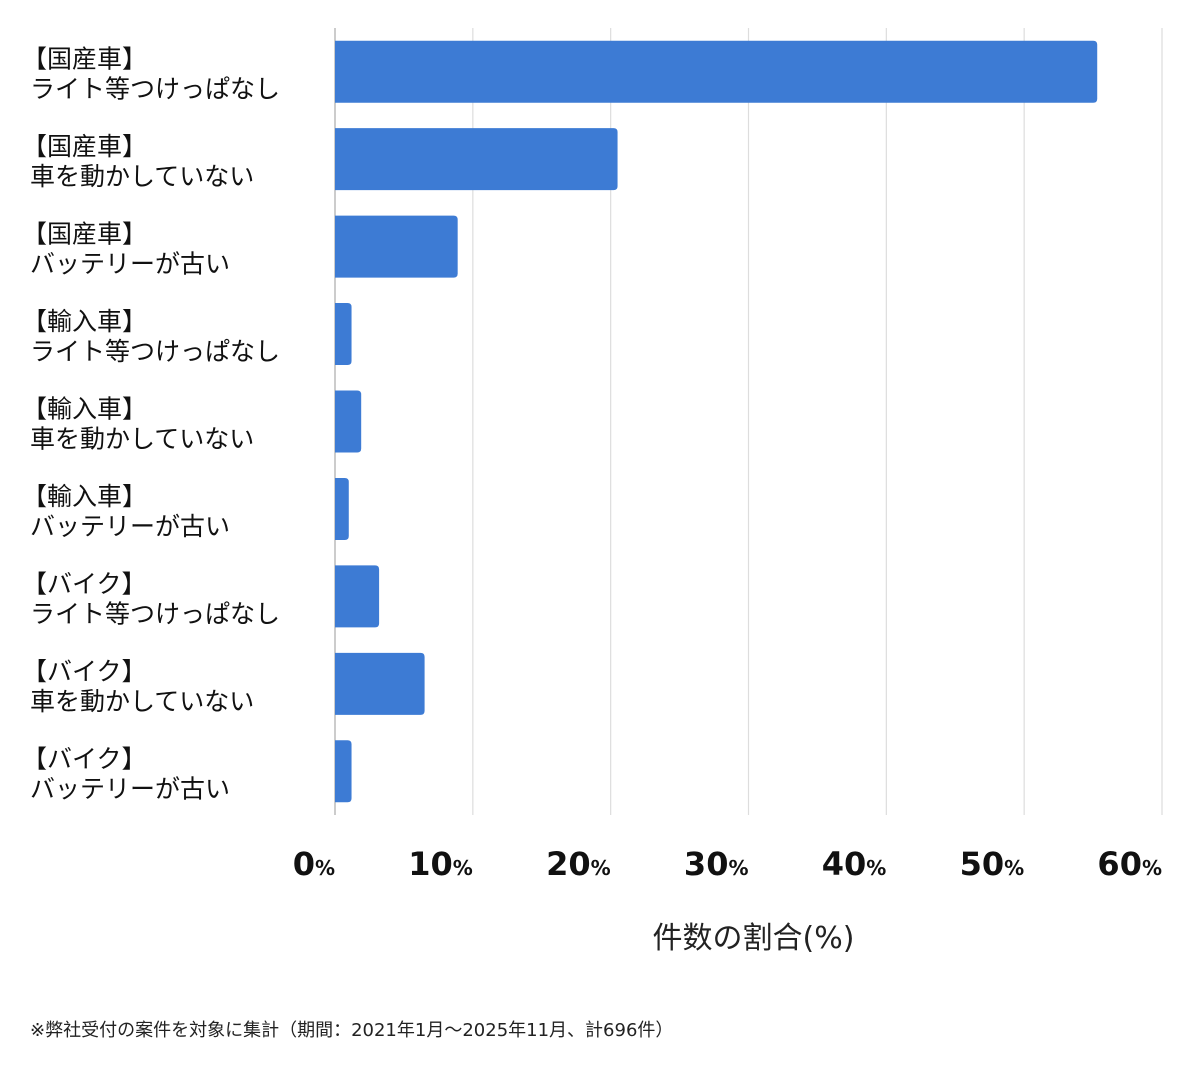 The height and width of the screenshot is (1069, 1200). Describe the element at coordinates (151, 598) in the screenshot. I see `y-category-label: 【バイク】ライト等つけっぱなし` at that location.